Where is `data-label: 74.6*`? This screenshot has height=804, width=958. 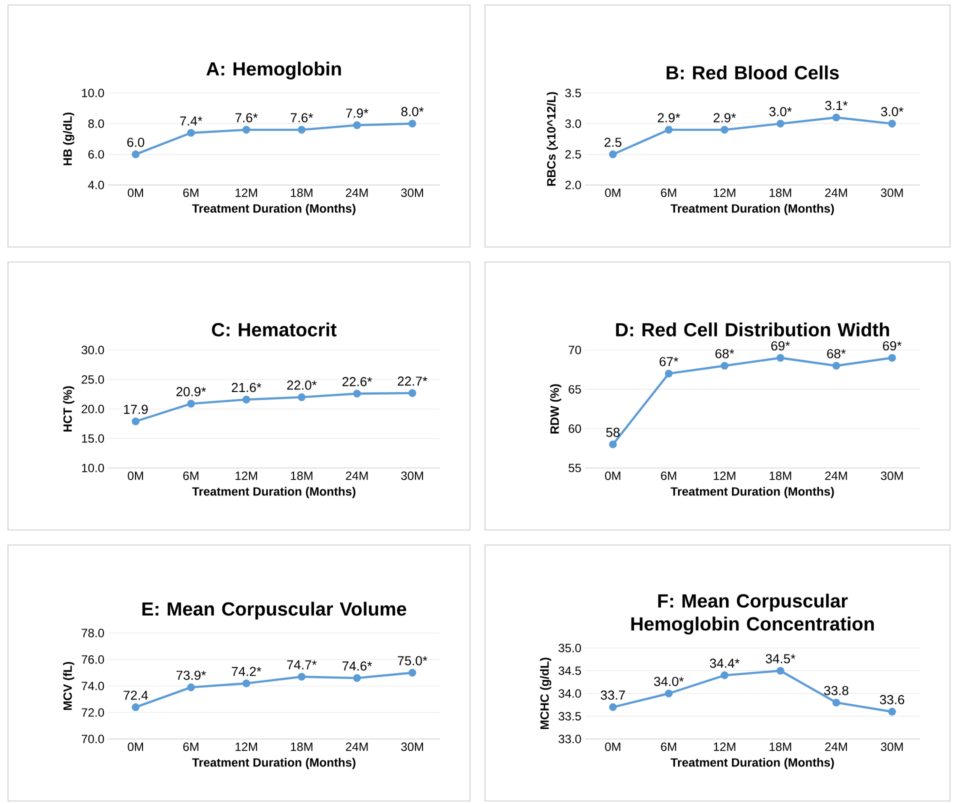 data-label: 74.6* is located at coordinates (357, 666).